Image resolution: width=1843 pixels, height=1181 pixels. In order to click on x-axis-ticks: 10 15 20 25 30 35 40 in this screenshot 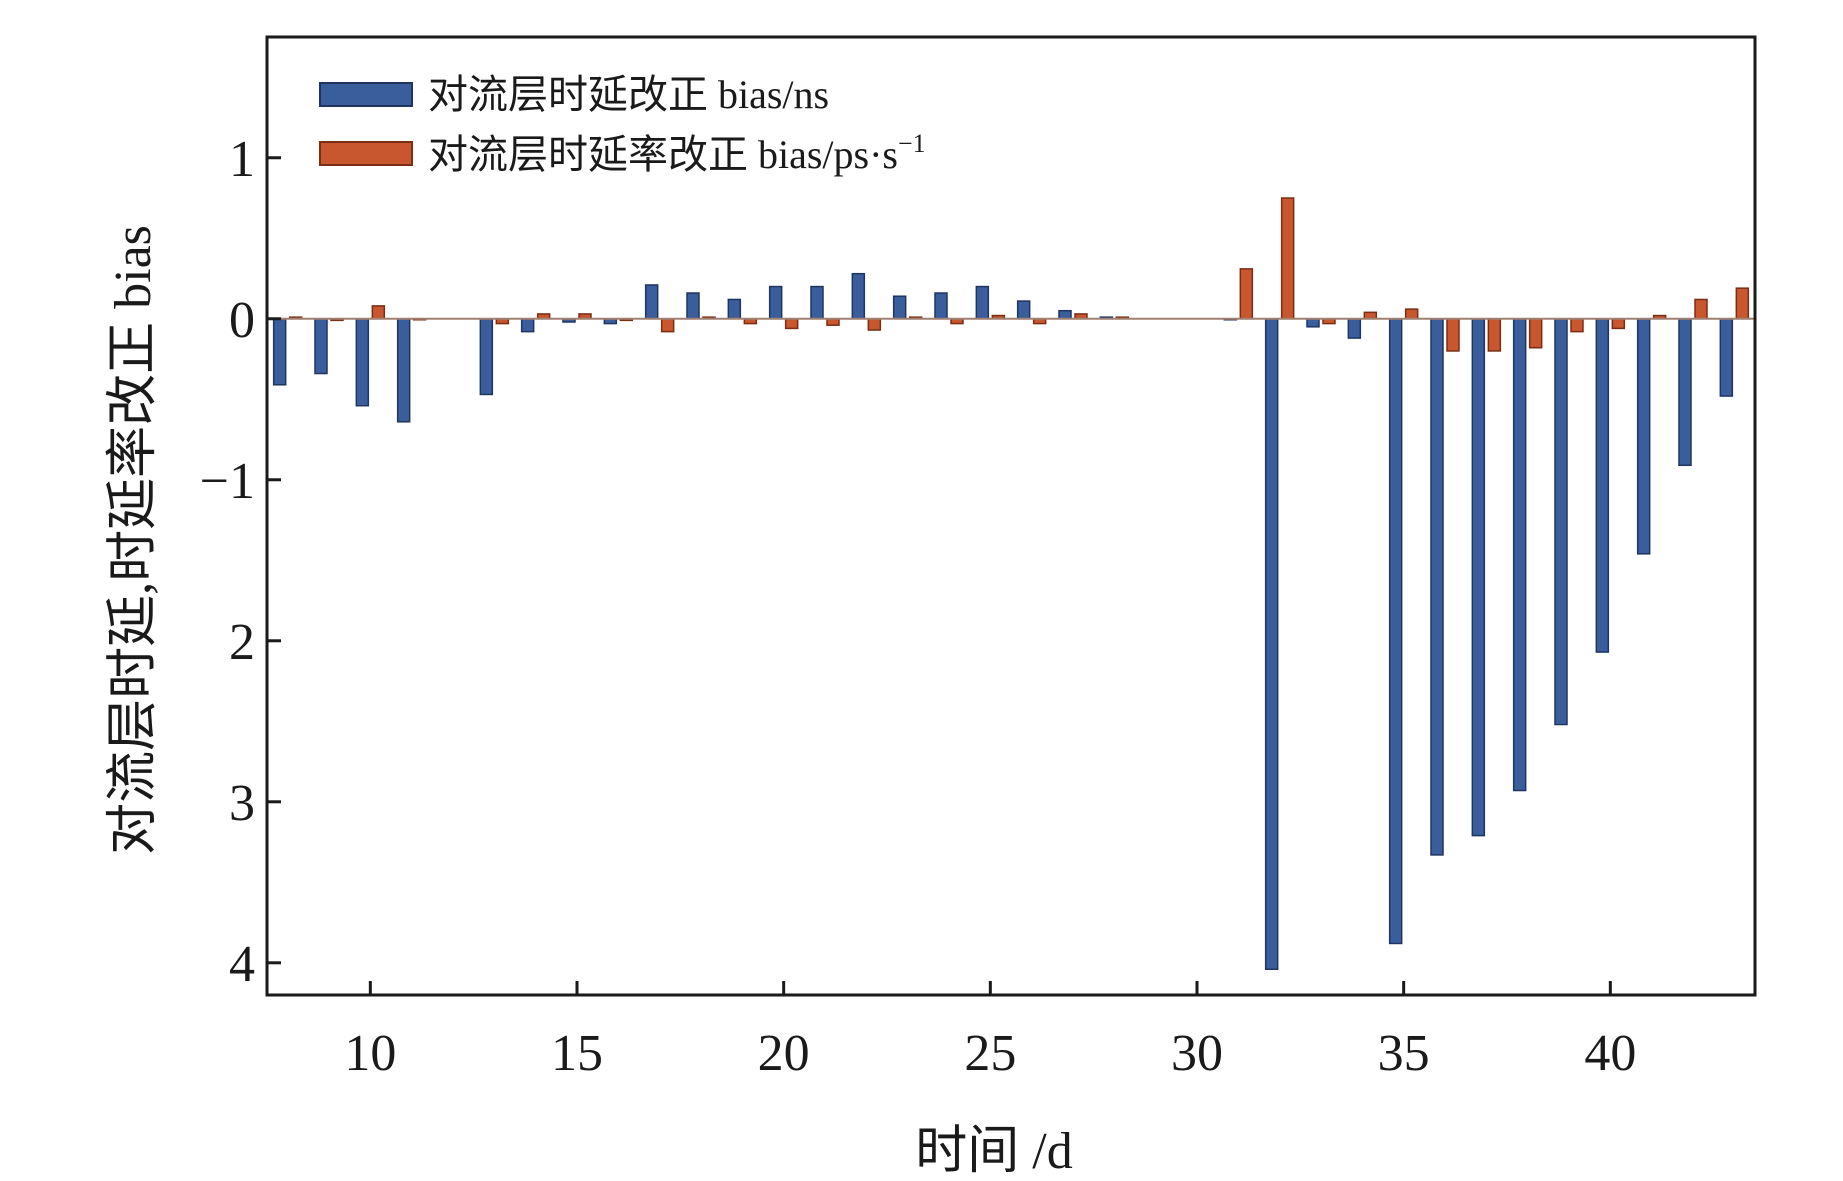, I will do `click(990, 1031)`.